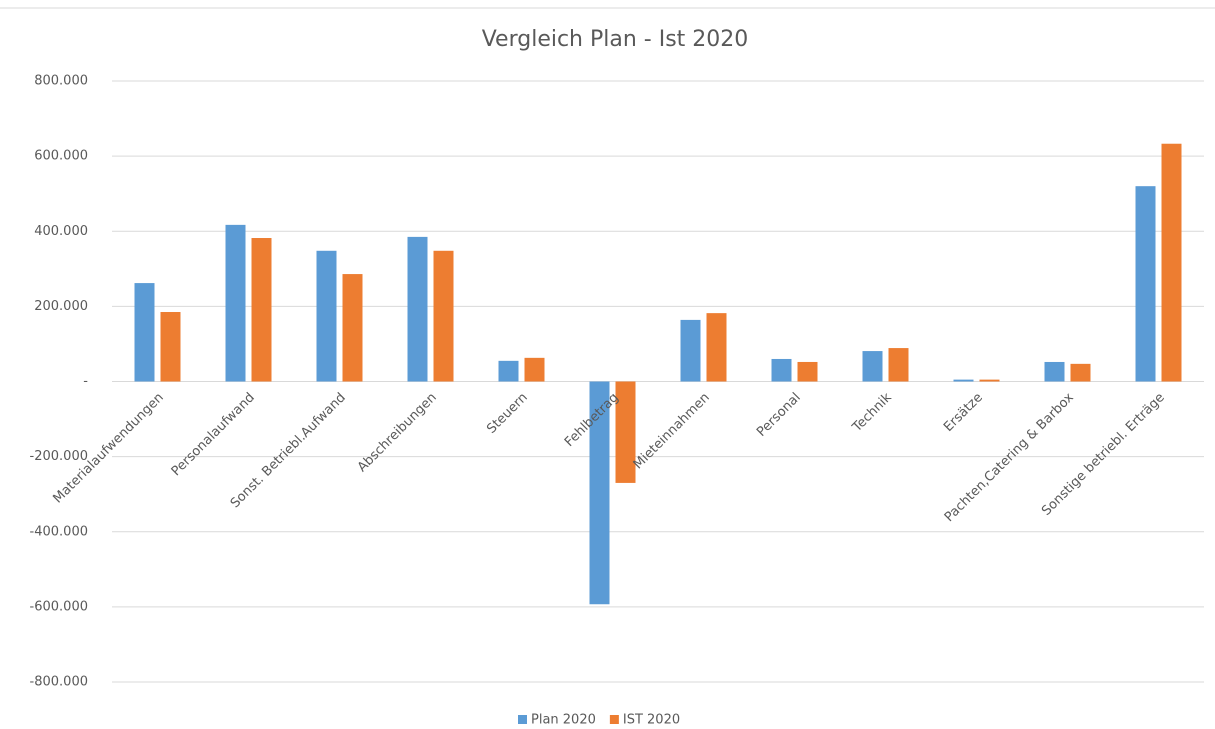 Image resolution: width=1215 pixels, height=729 pixels. What do you see at coordinates (963, 412) in the screenshot?
I see `x-tick-label: Ersätze` at bounding box center [963, 412].